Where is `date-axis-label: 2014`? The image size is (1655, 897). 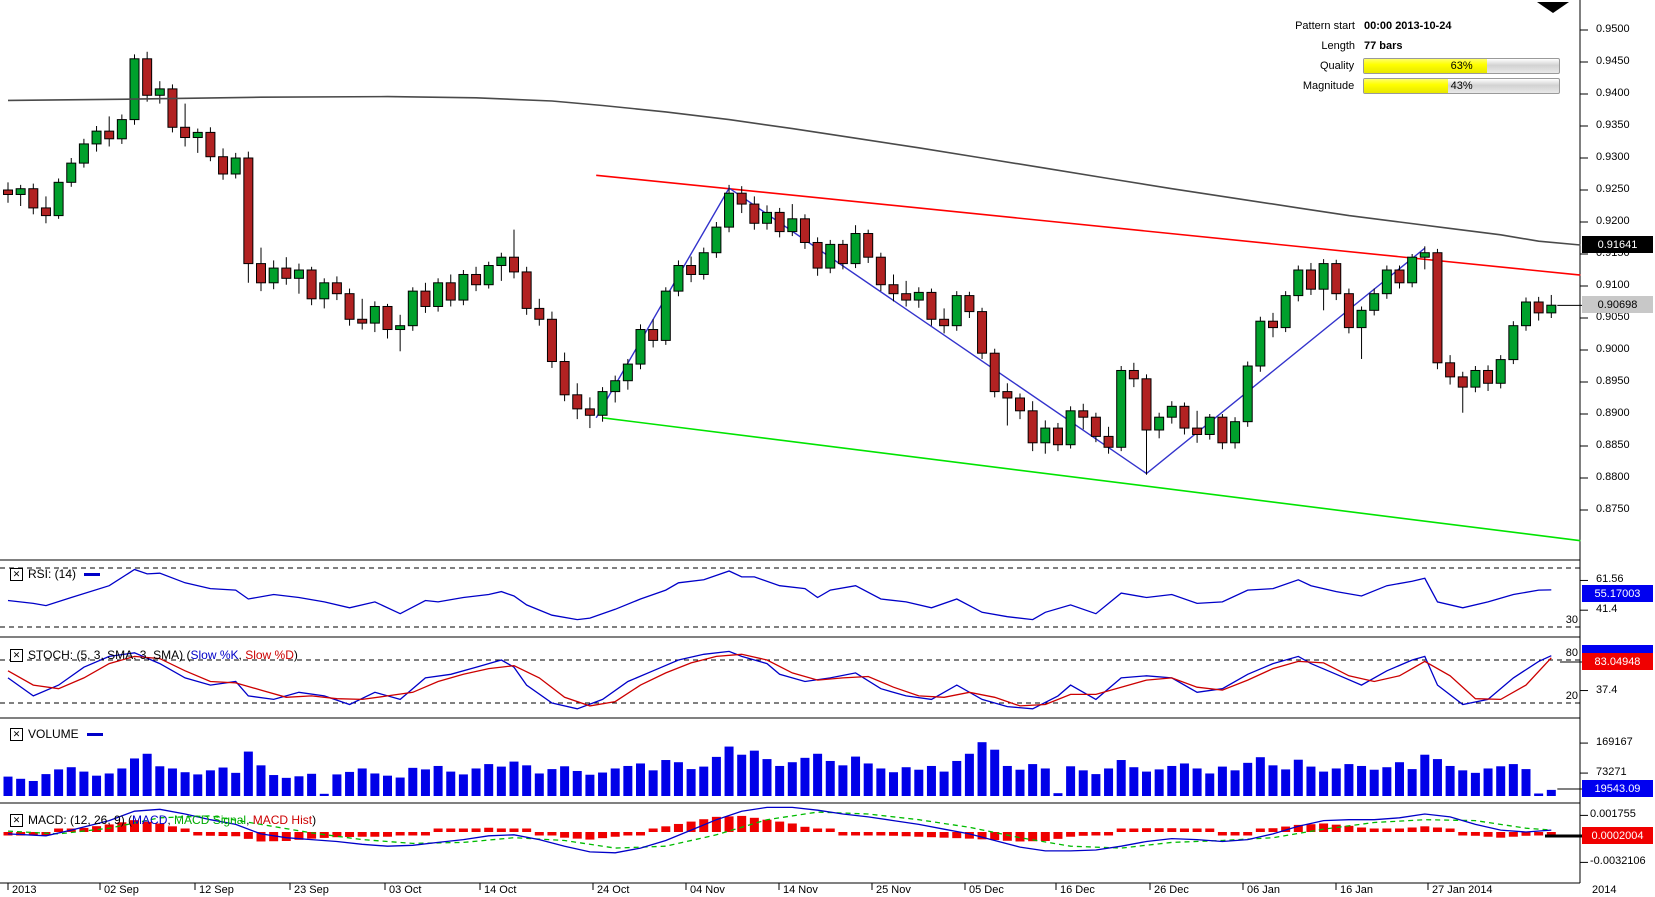 date-axis-label: 2014 is located at coordinates (1604, 890).